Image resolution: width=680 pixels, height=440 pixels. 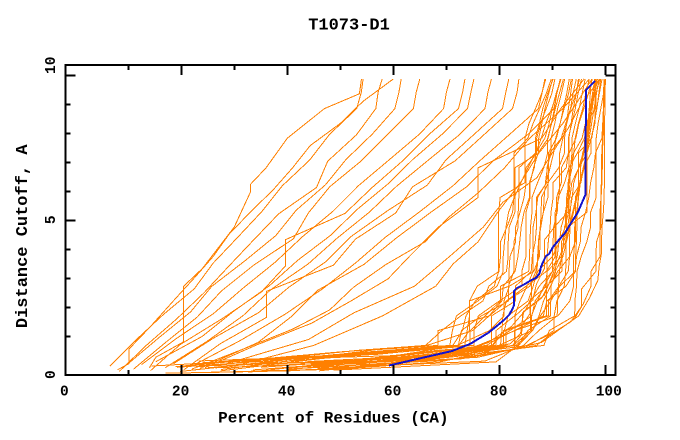 What do you see at coordinates (286, 393) in the screenshot?
I see `svg-text: 40` at bounding box center [286, 393].